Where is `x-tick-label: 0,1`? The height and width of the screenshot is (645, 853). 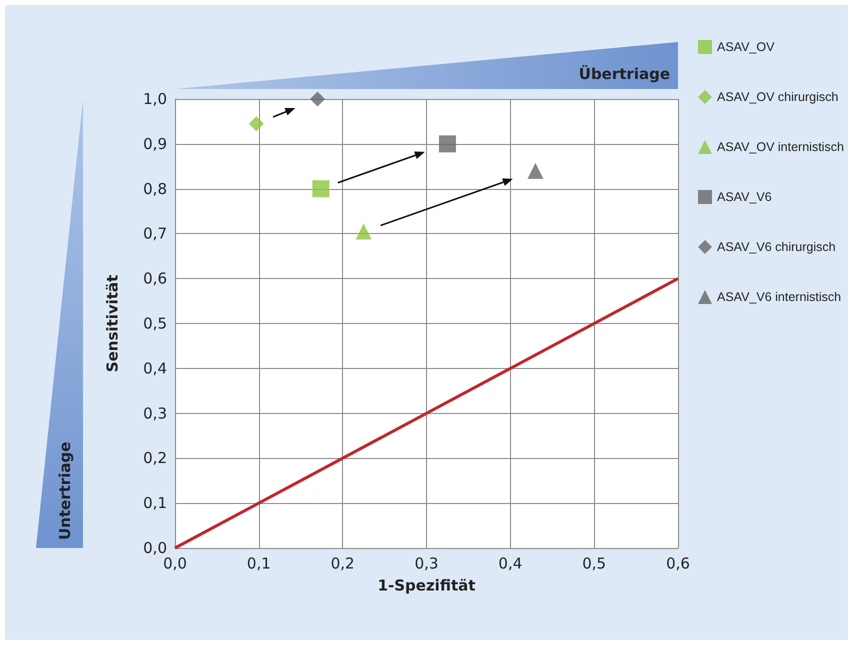
x-tick-label: 0,1 is located at coordinates (258, 563).